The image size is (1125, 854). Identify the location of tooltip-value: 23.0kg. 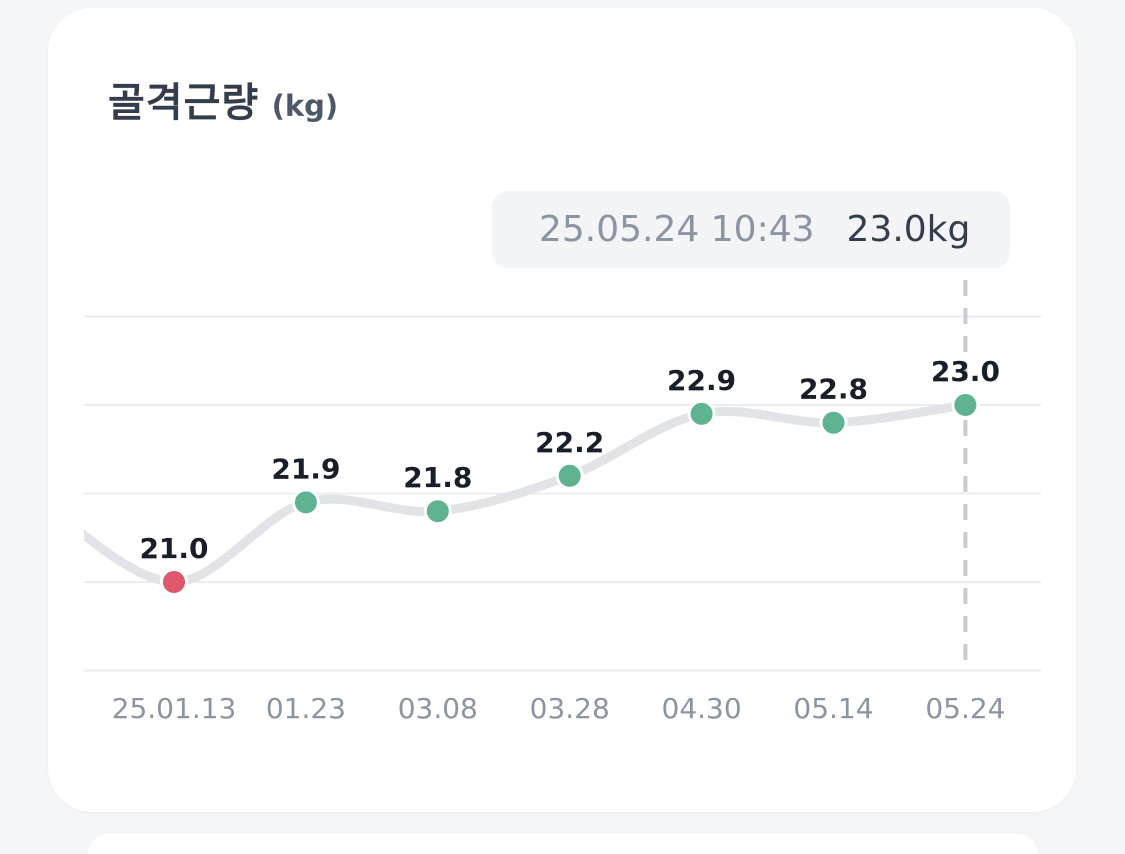
(908, 229).